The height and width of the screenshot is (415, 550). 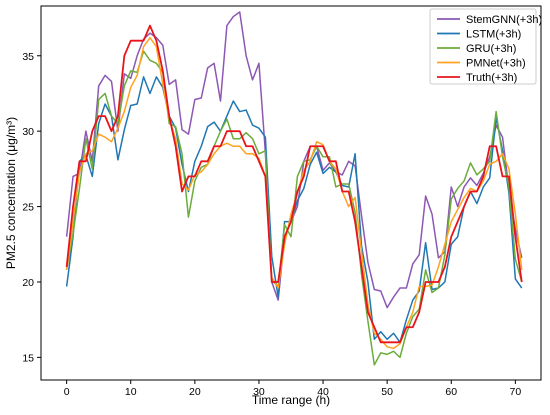 I want to click on y-tick-label: 35, so click(x=28, y=57).